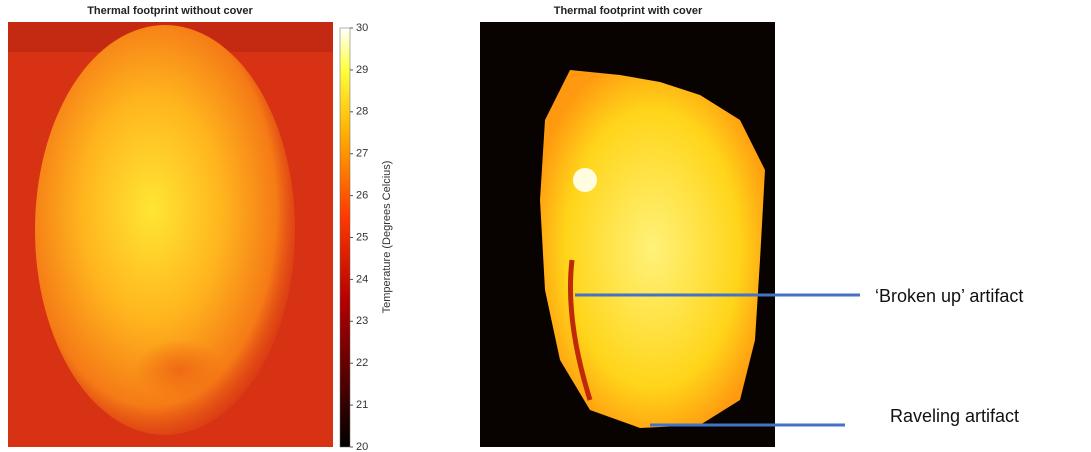 The height and width of the screenshot is (452, 1091). What do you see at coordinates (362, 196) in the screenshot?
I see `tick-label: 26` at bounding box center [362, 196].